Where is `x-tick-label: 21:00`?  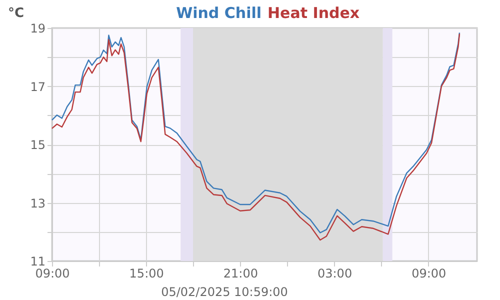
x-tick-label: 21:00 is located at coordinates (240, 273).